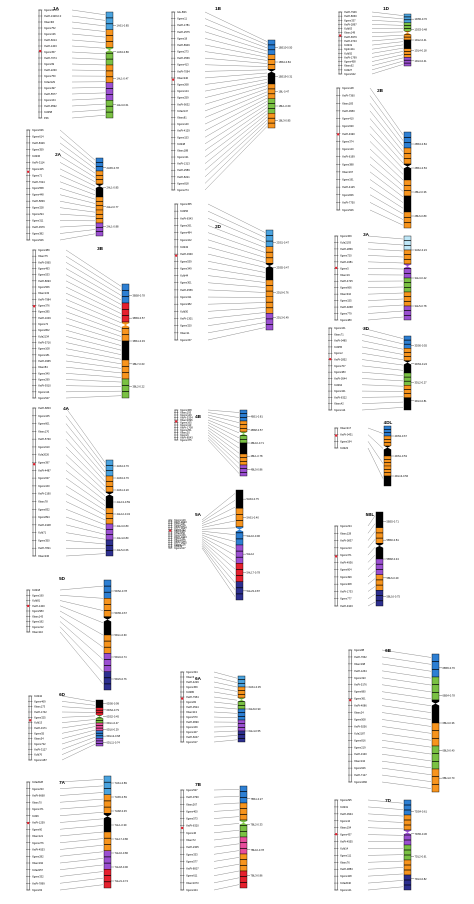 Image resolution: width=474 pixels, height=904 pixels. What do you see at coordinates (183, 150) in the screenshot?
I see `marker-label: Xbarc188` at bounding box center [183, 150].